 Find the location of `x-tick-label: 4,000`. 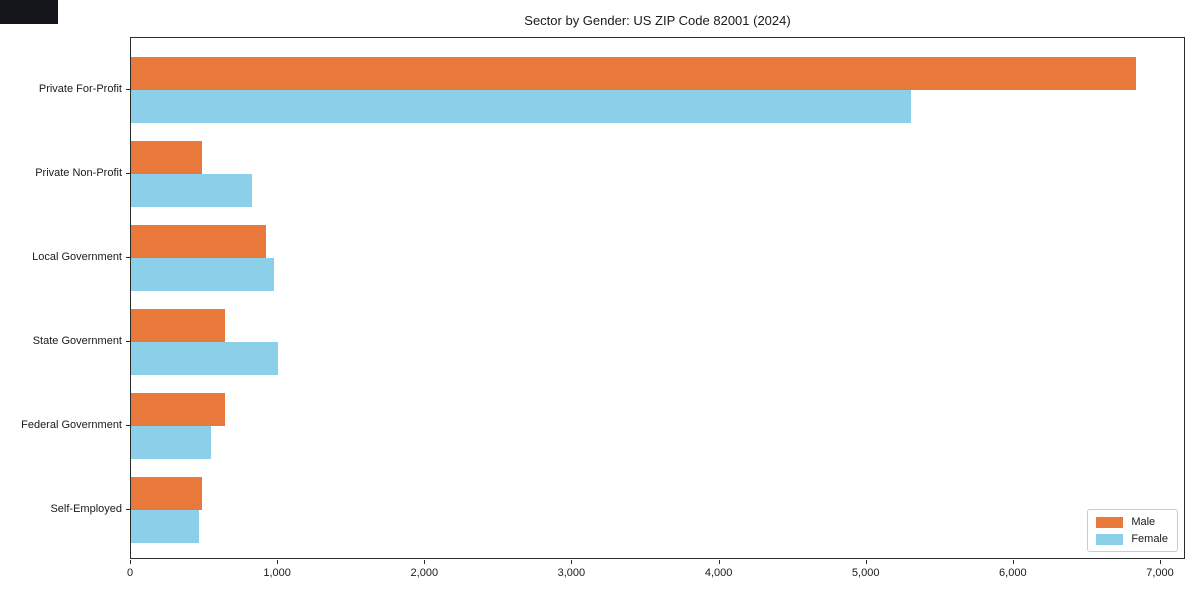

x-tick-label: 4,000 is located at coordinates (718, 573).